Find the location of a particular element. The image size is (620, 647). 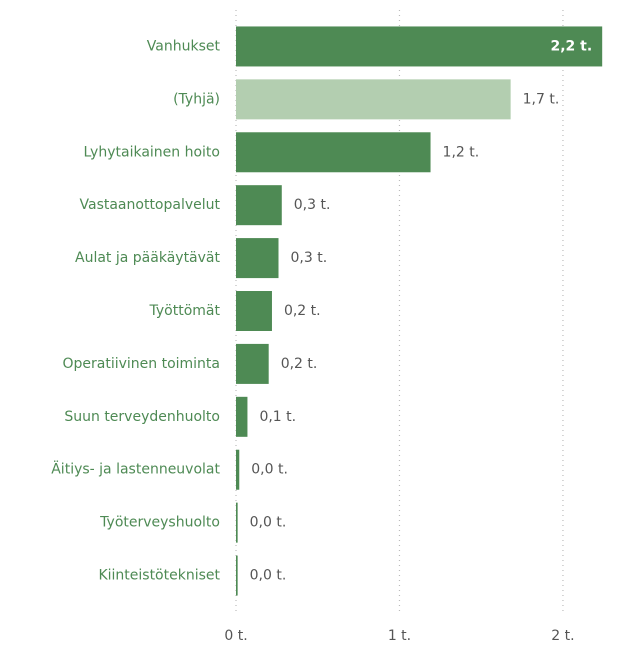

category-label: Kiinteistötekniset is located at coordinates (159, 576).